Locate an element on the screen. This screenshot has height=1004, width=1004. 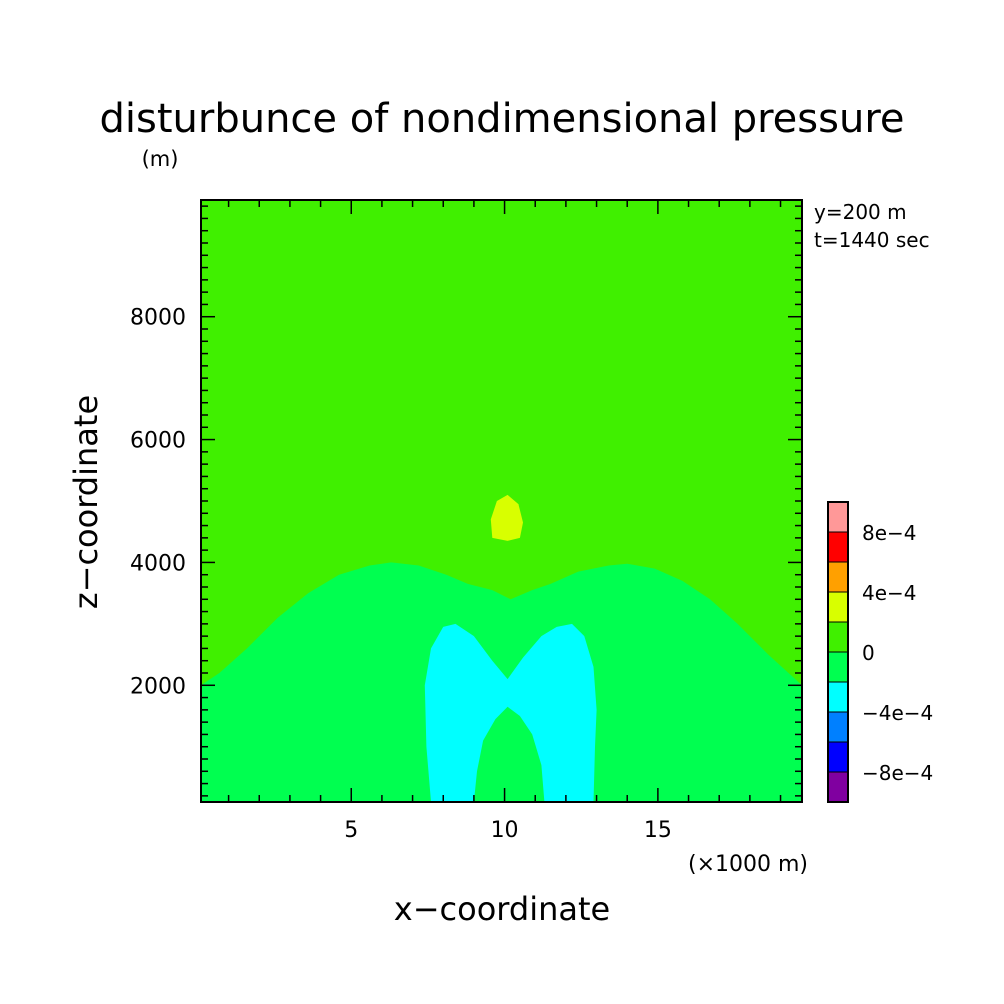
colorbar-label: 0 is located at coordinates (868, 653).